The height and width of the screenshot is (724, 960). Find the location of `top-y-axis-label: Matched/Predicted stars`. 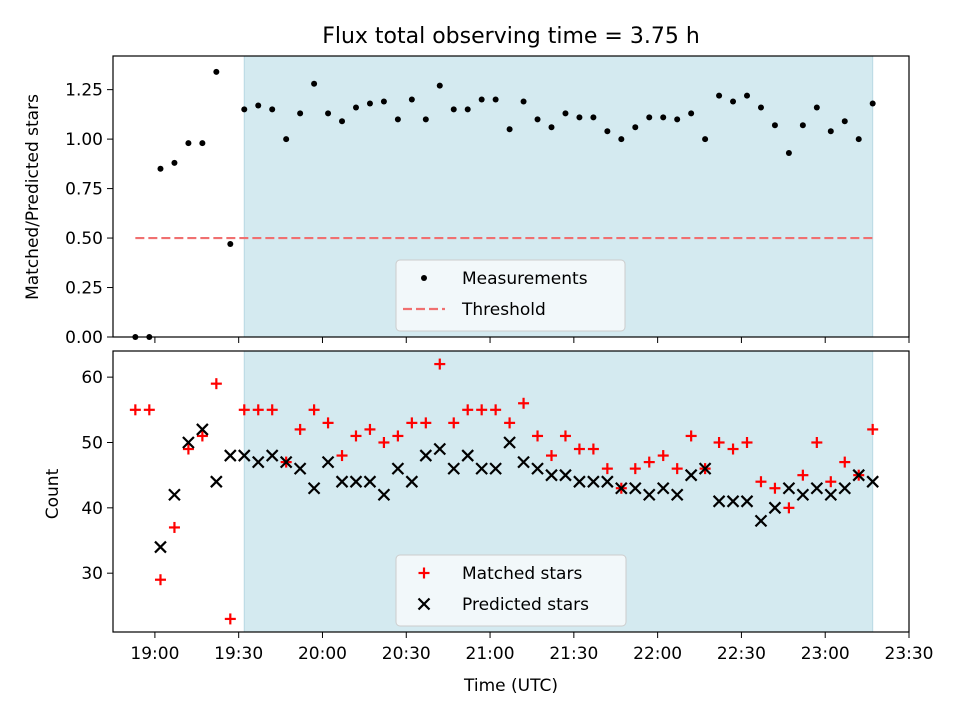

top-y-axis-label: Matched/Predicted stars is located at coordinates (33, 197).